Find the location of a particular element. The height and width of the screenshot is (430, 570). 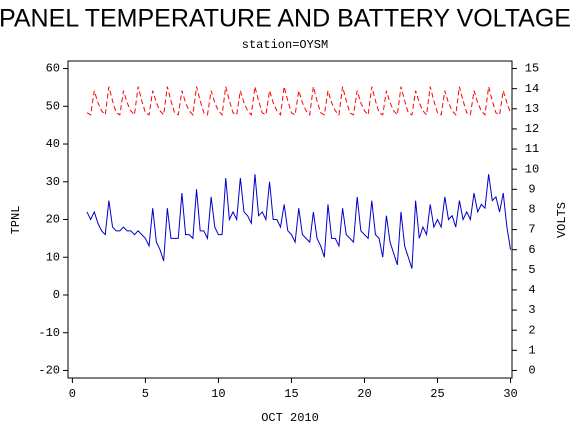

y-tick-label: 0 is located at coordinates (56, 295).